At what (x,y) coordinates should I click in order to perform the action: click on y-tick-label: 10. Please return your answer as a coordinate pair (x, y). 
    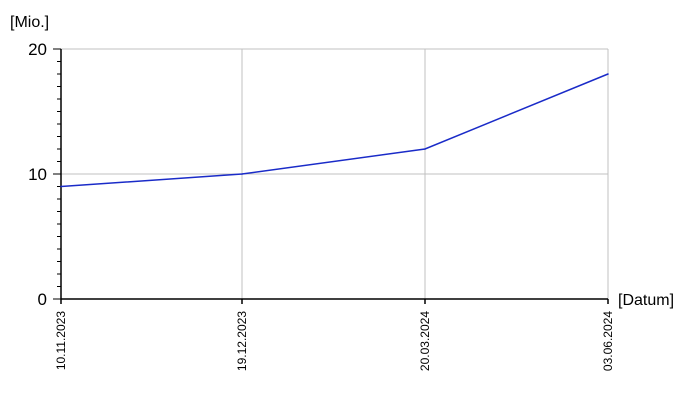
    Looking at the image, I should click on (37, 174).